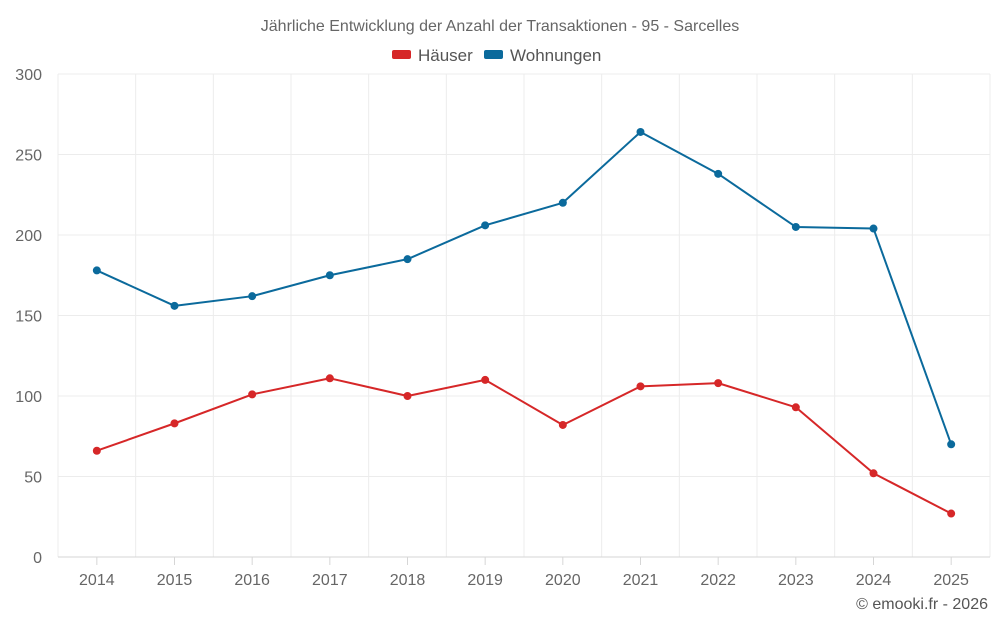 The height and width of the screenshot is (625, 1000). What do you see at coordinates (28, 397) in the screenshot?
I see `y-tick-label: 100` at bounding box center [28, 397].